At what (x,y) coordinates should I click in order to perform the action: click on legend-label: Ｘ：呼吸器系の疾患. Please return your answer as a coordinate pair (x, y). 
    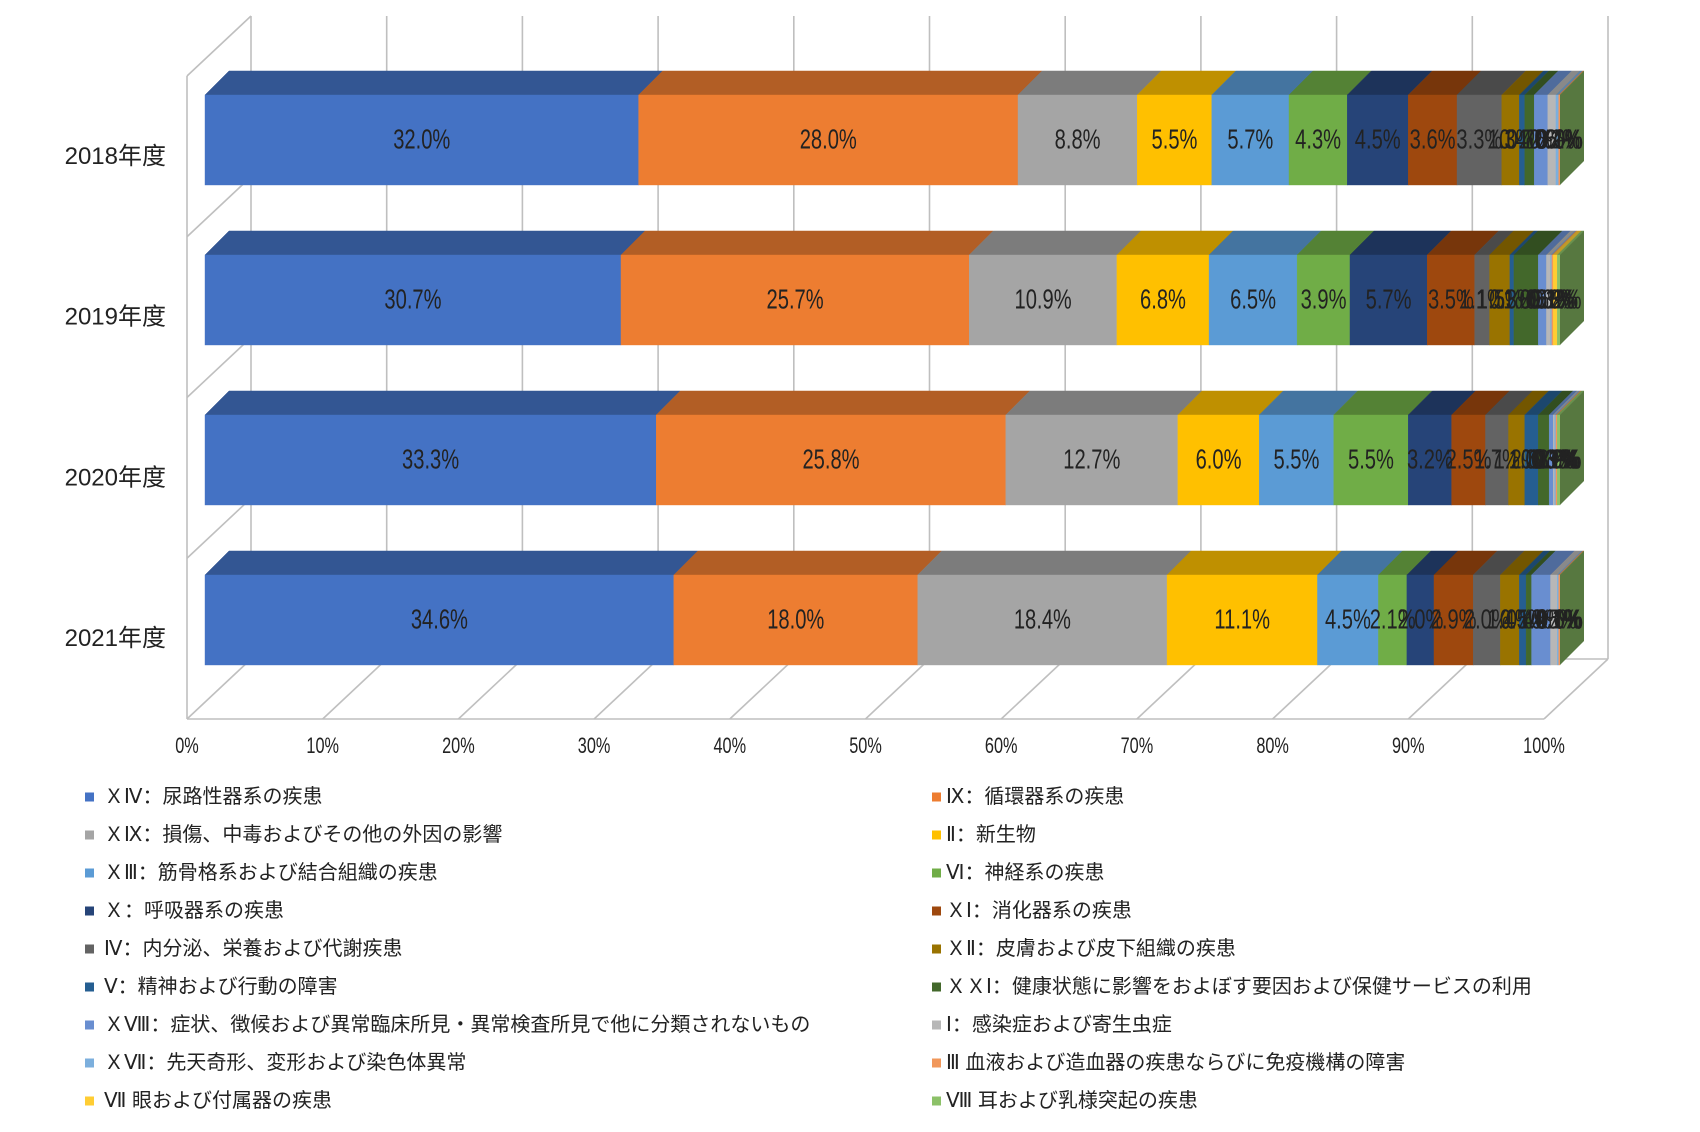
    Looking at the image, I should click on (194, 910).